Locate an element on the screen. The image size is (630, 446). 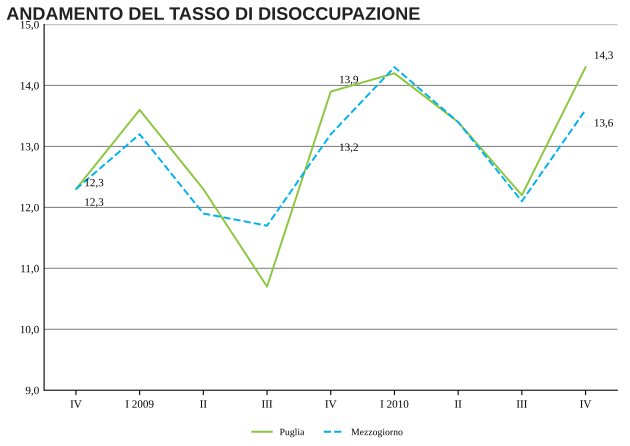
y-tick-label: 14,0 is located at coordinates (29, 87).